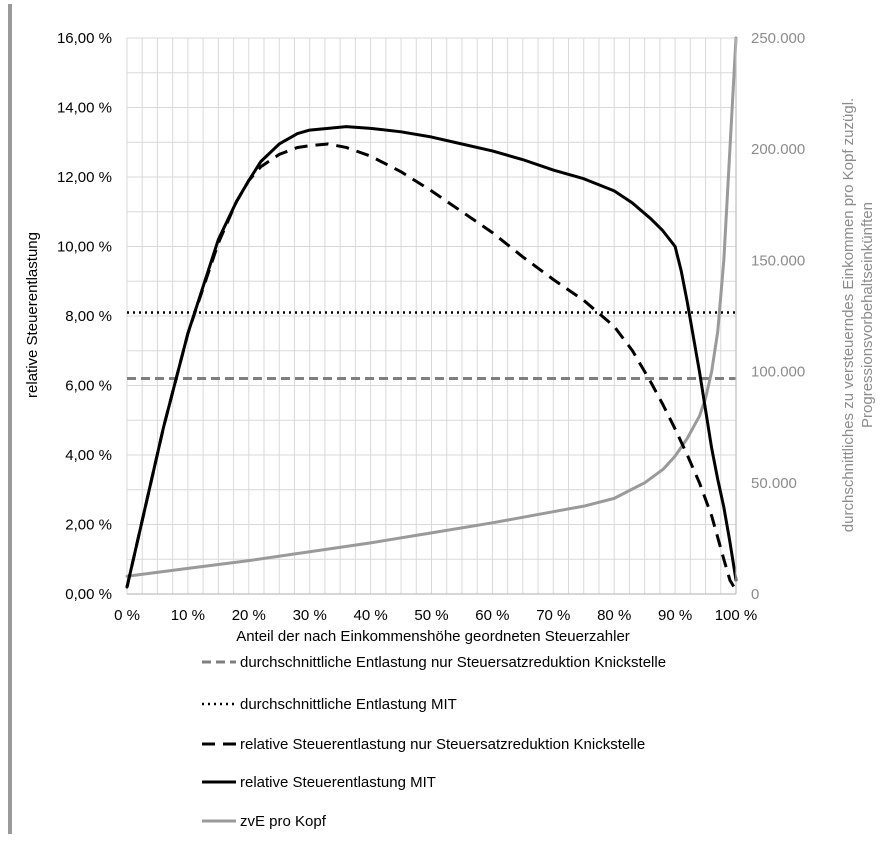  What do you see at coordinates (370, 615) in the screenshot?
I see `x-tick-label: 40 %` at bounding box center [370, 615].